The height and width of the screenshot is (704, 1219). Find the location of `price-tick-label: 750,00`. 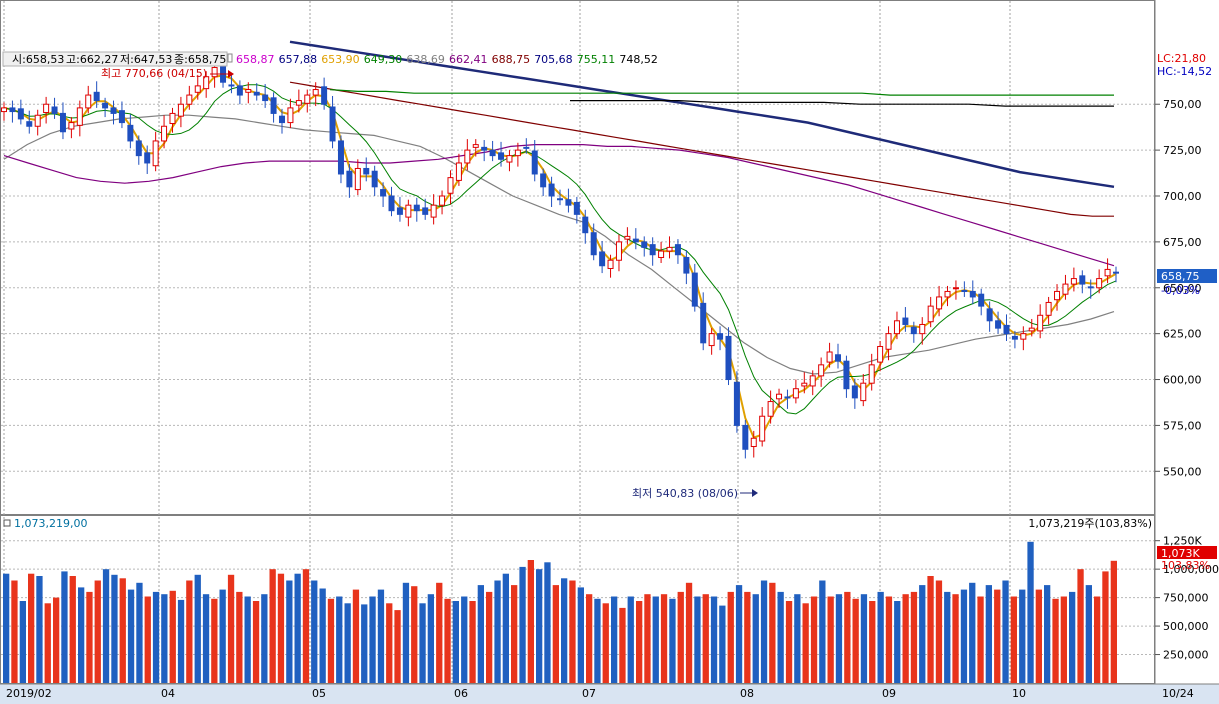

price-tick-label: 750,00 is located at coordinates (1182, 104).